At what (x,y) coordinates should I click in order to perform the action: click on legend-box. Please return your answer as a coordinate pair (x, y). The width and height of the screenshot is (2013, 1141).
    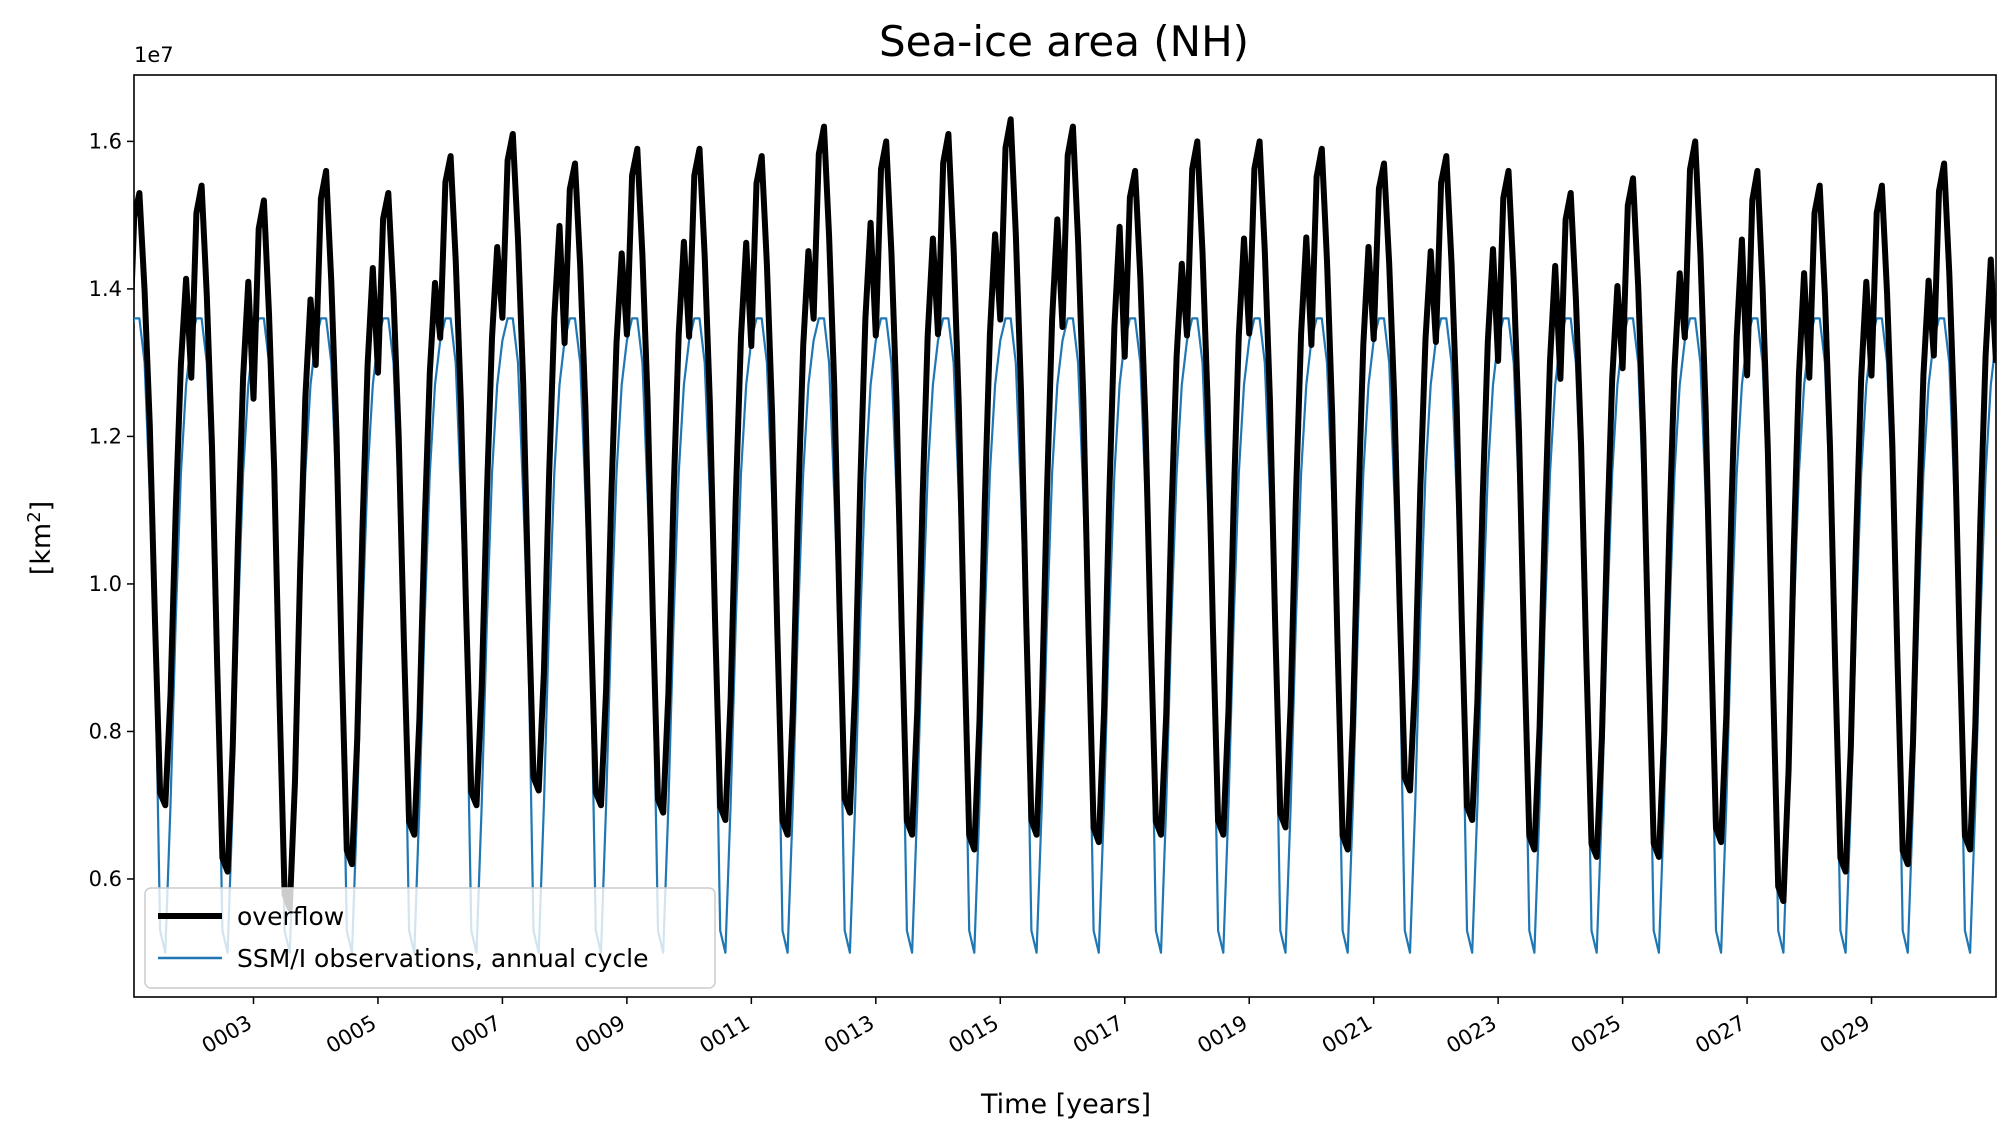
    Looking at the image, I should click on (430, 938).